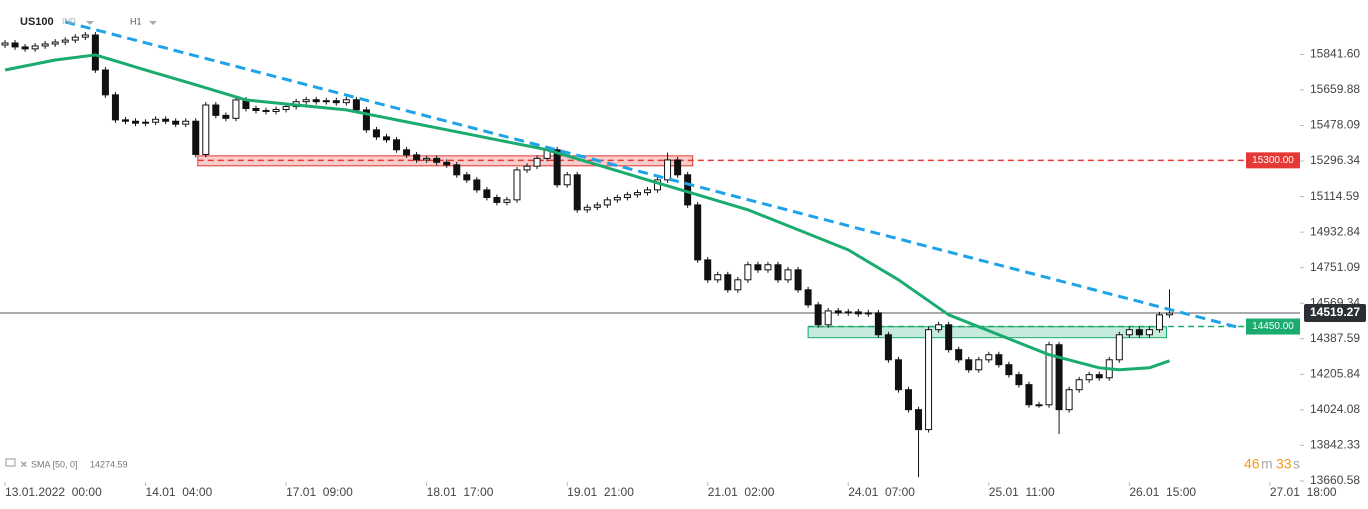 Image resolution: width=1368 pixels, height=509 pixels. I want to click on countdown-min: 46, so click(1252, 464).